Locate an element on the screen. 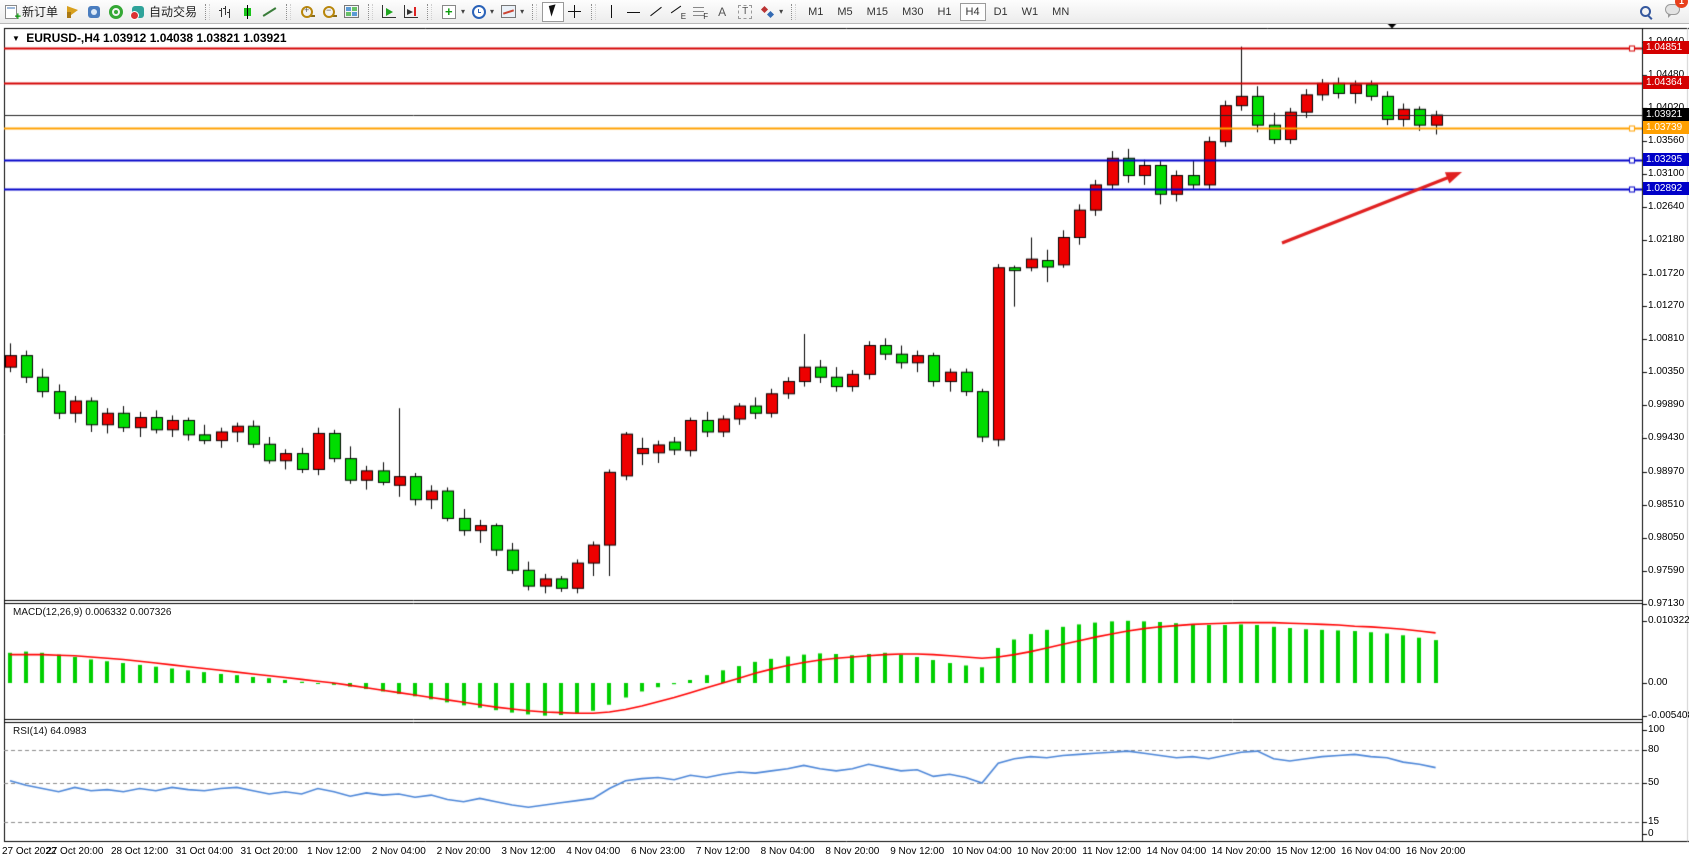 The width and height of the screenshot is (1689, 863). new-order-button: 新订单 is located at coordinates (30, 12).